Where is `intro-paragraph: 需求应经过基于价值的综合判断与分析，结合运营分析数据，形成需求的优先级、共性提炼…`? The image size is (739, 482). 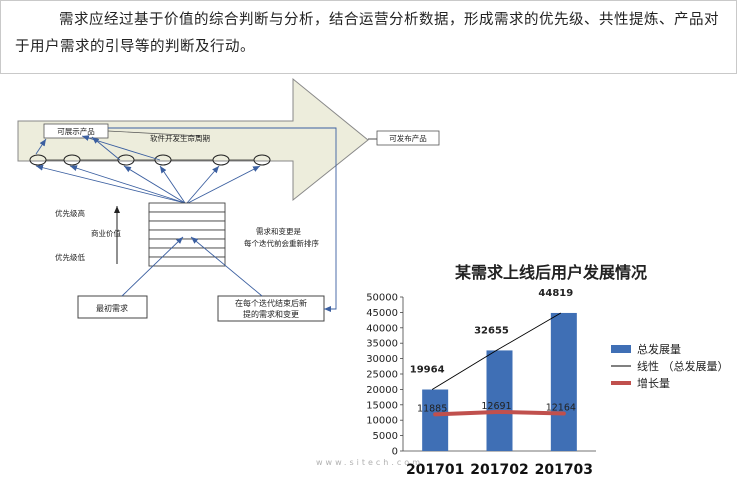 intro-paragraph: 需求应经过基于价值的综合判断与分析，结合运营分析数据，形成需求的优先级、共性提炼… is located at coordinates (371, 34).